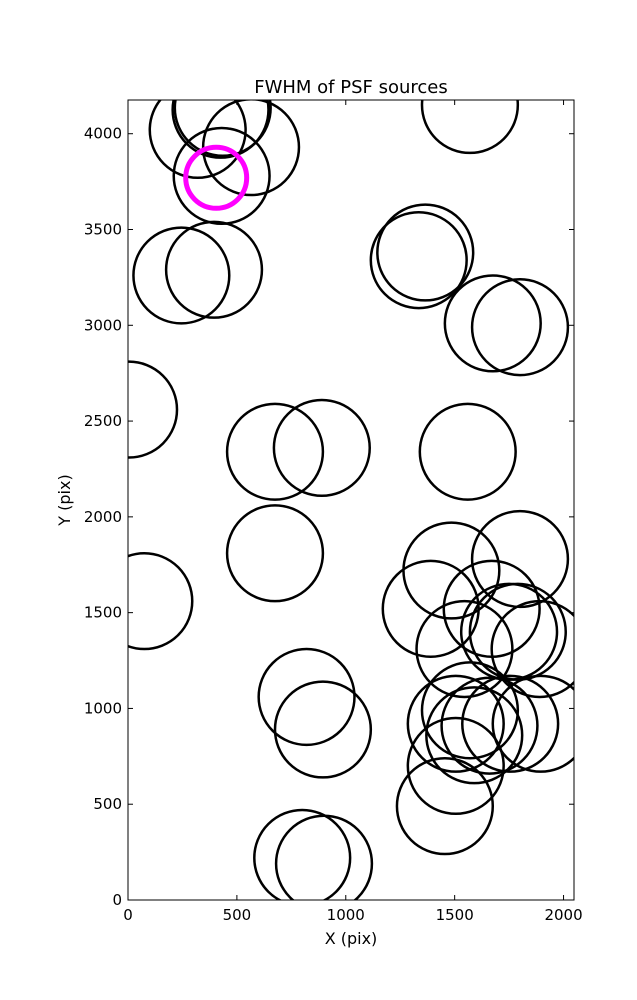 Image resolution: width=637 pixels, height=1000 pixels. What do you see at coordinates (103, 613) in the screenshot?
I see `y-tick-label: 1500` at bounding box center [103, 613].